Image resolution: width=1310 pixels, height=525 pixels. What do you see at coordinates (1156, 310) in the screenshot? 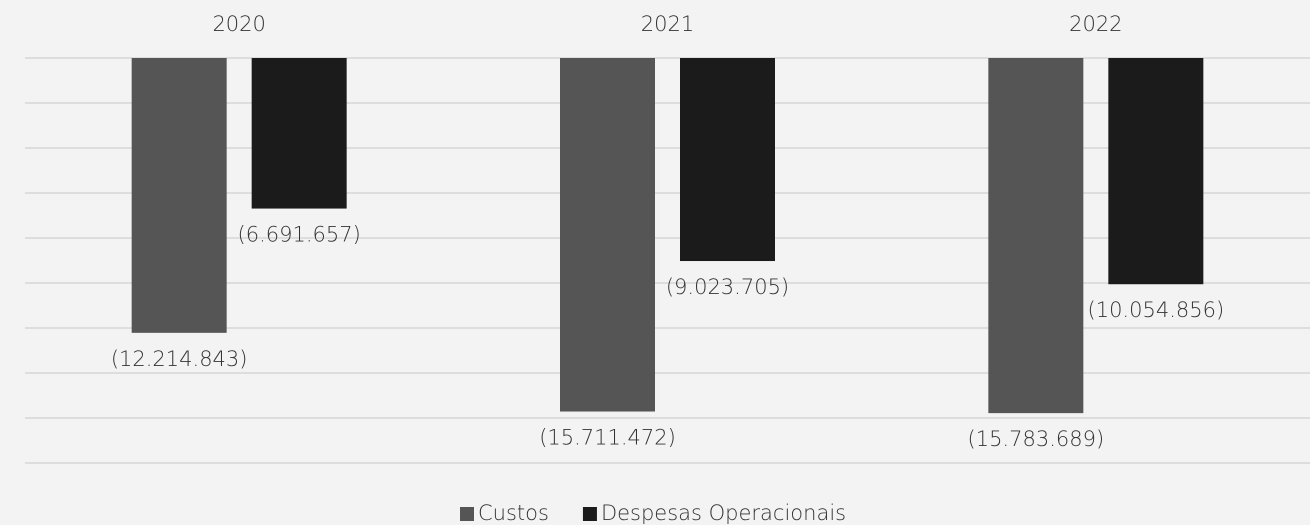
I see `data-label: (10.054.856)` at bounding box center [1156, 310].